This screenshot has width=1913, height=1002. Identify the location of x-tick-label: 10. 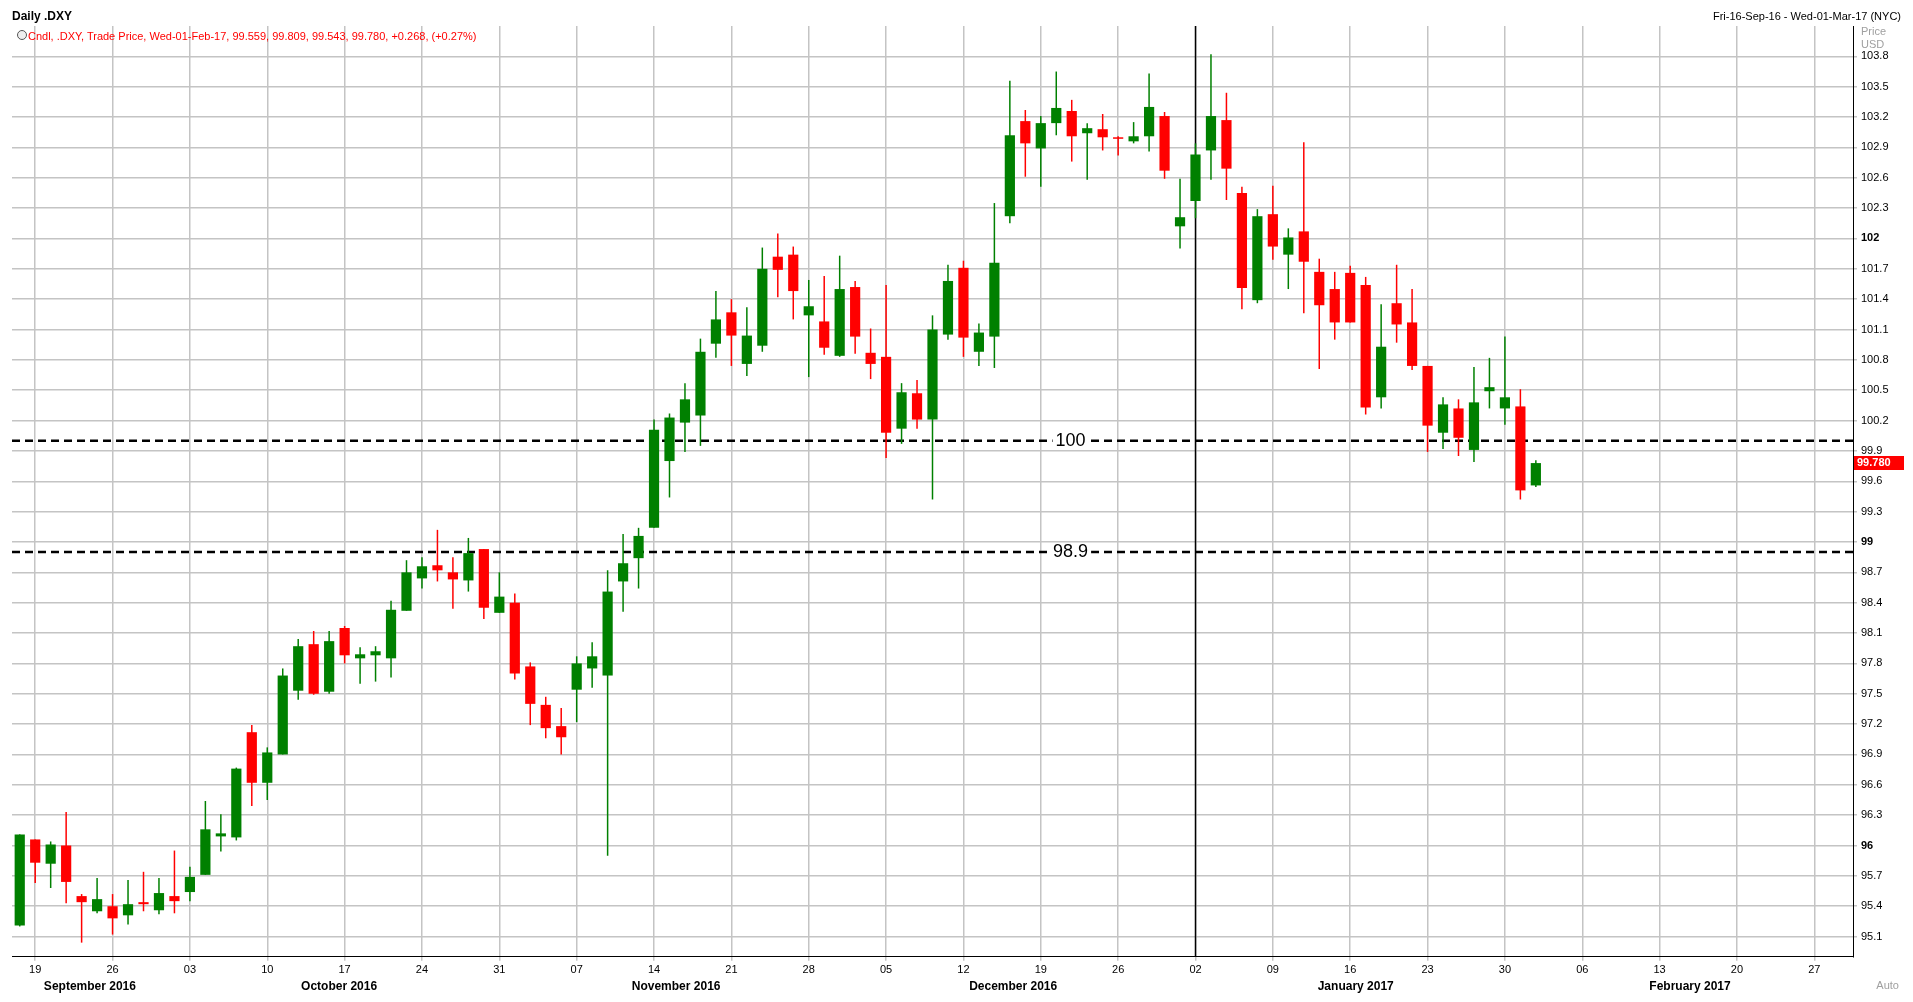
(267, 969).